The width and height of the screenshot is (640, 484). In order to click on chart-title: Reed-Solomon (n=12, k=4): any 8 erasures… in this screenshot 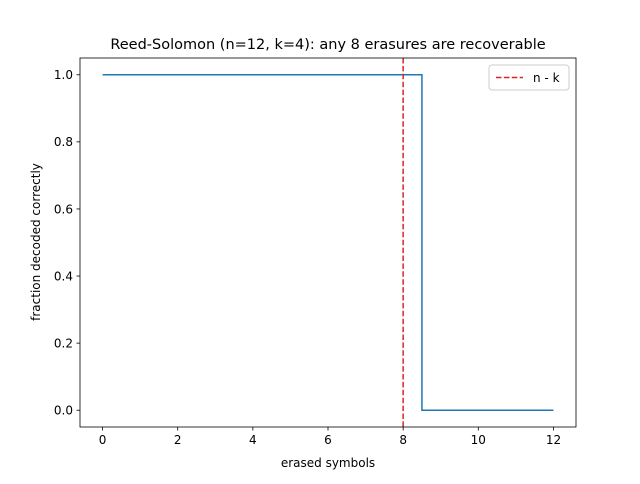, I will do `click(327, 45)`.